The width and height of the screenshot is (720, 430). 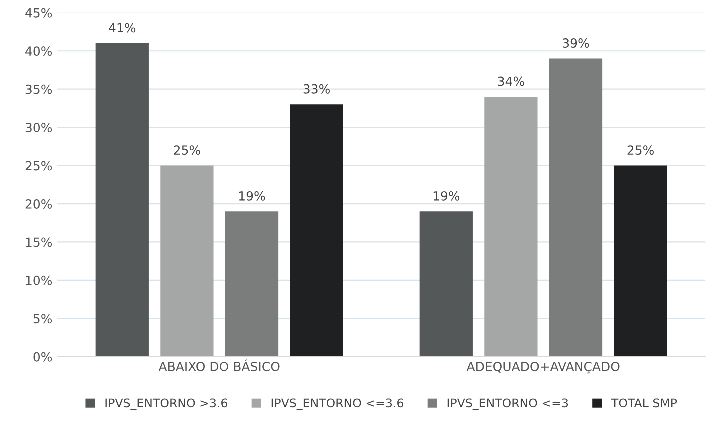 What do you see at coordinates (576, 43) in the screenshot?
I see `data-label: 39%` at bounding box center [576, 43].